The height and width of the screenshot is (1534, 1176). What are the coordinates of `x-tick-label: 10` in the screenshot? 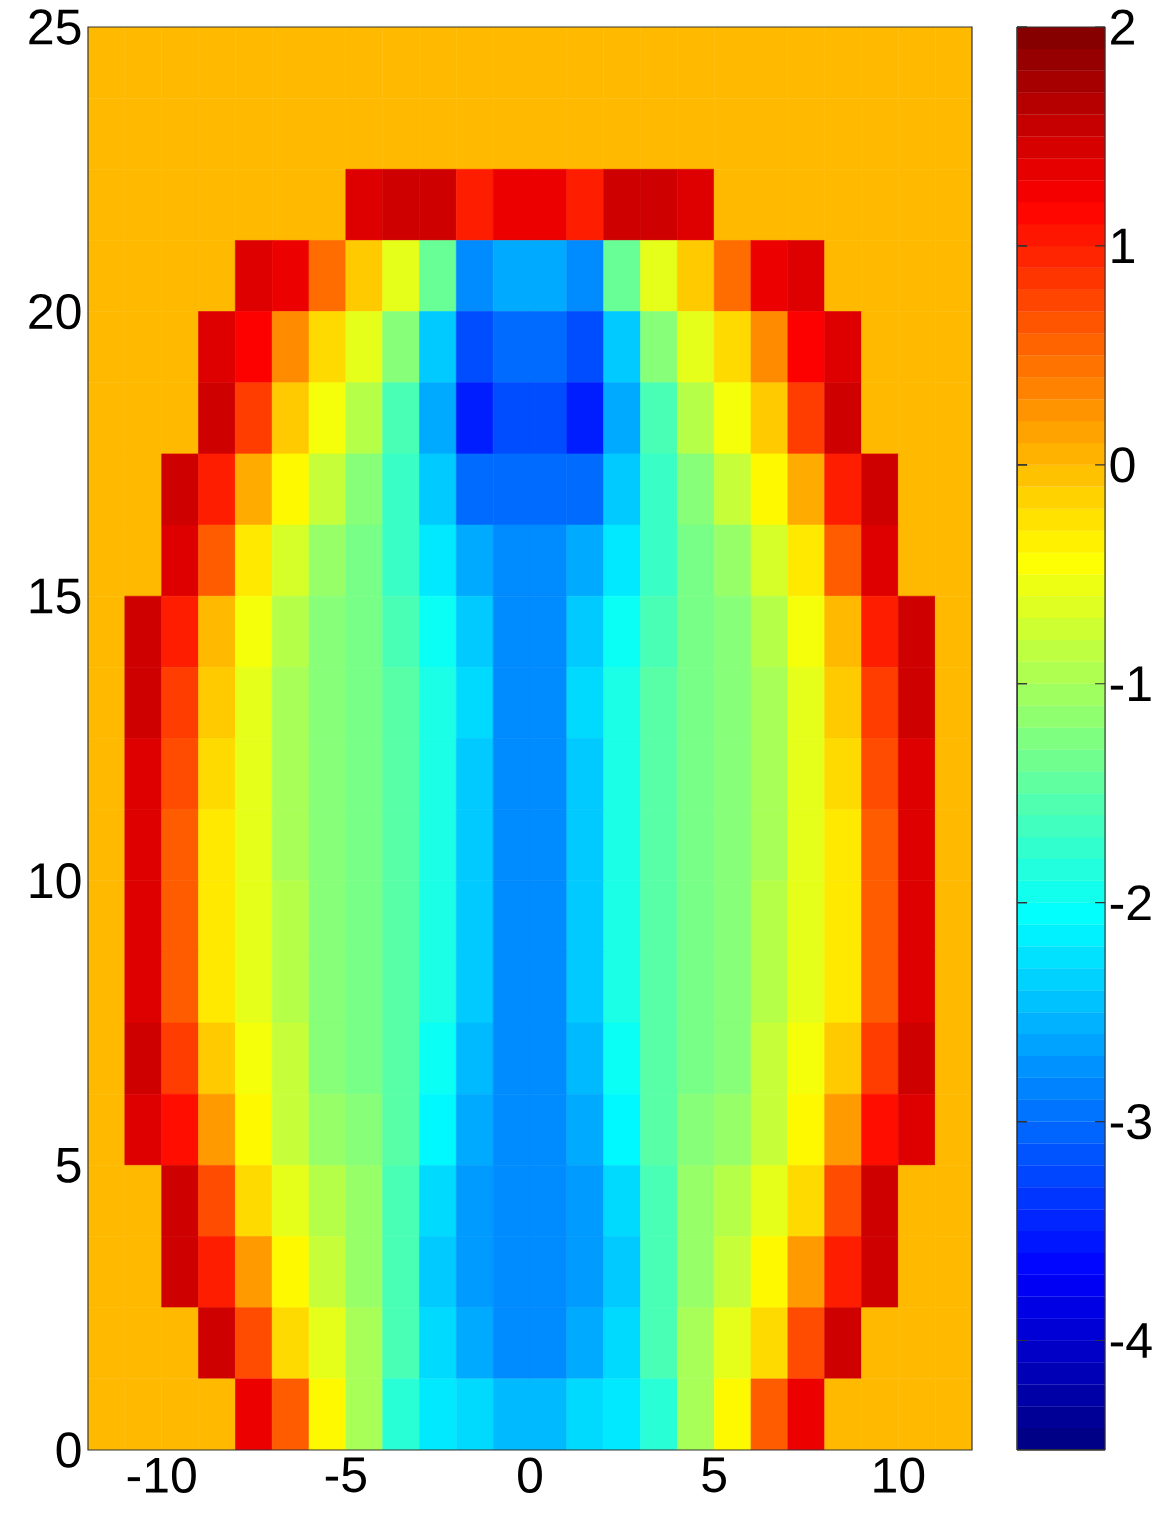 It's located at (899, 1475).